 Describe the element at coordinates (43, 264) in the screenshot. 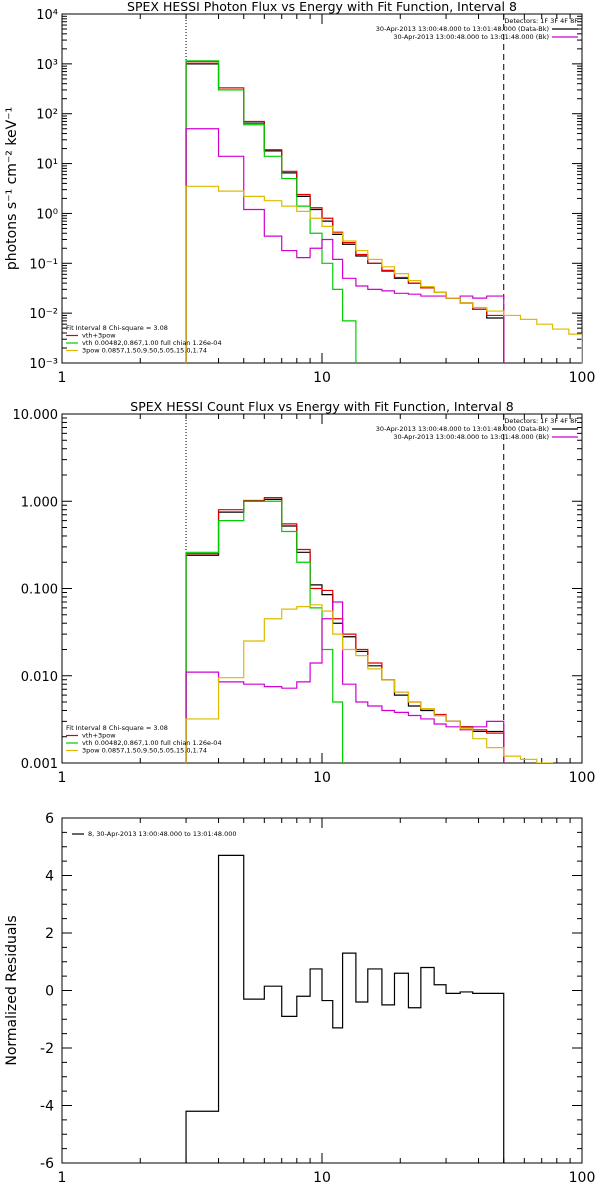

I see `y-tick-label: 10⁻¹` at that location.